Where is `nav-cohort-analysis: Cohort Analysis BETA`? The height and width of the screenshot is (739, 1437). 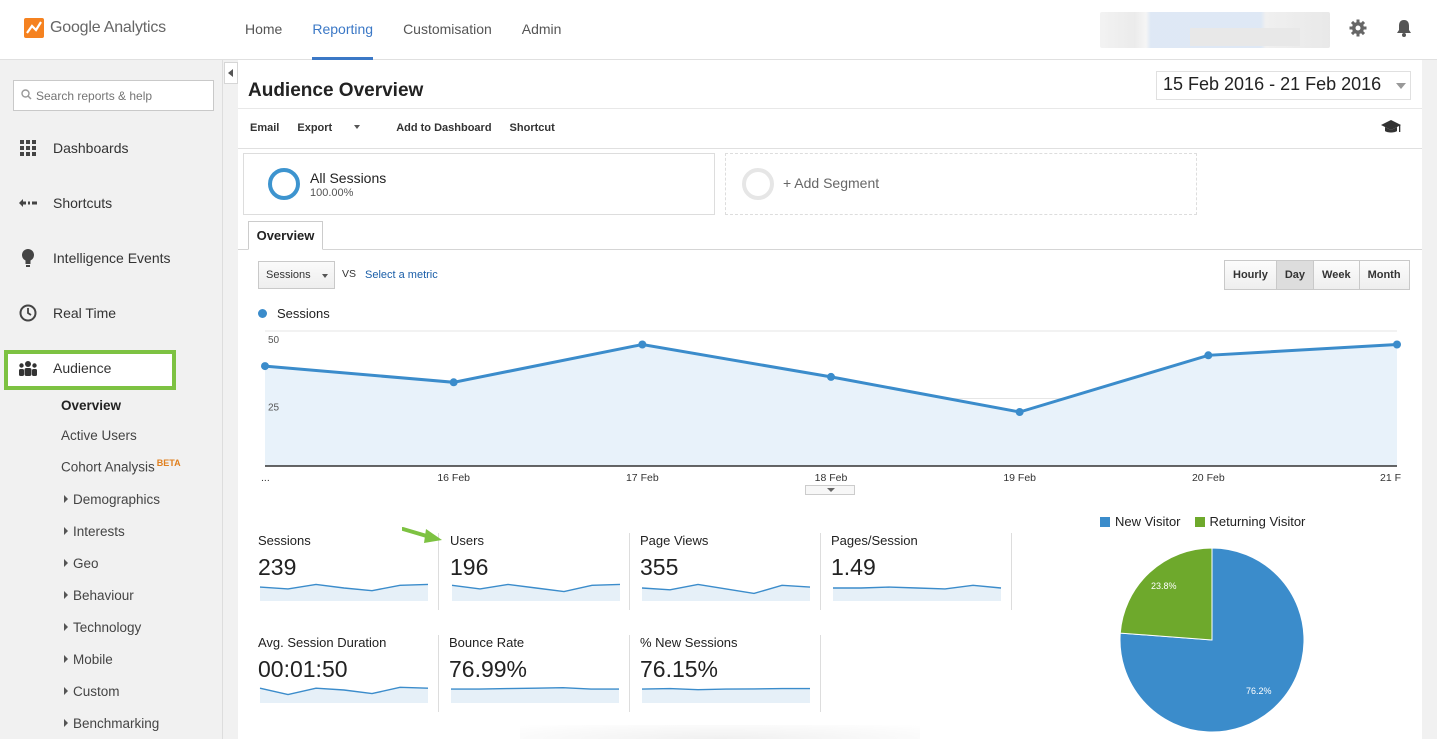 nav-cohort-analysis: Cohort Analysis BETA is located at coordinates (121, 466).